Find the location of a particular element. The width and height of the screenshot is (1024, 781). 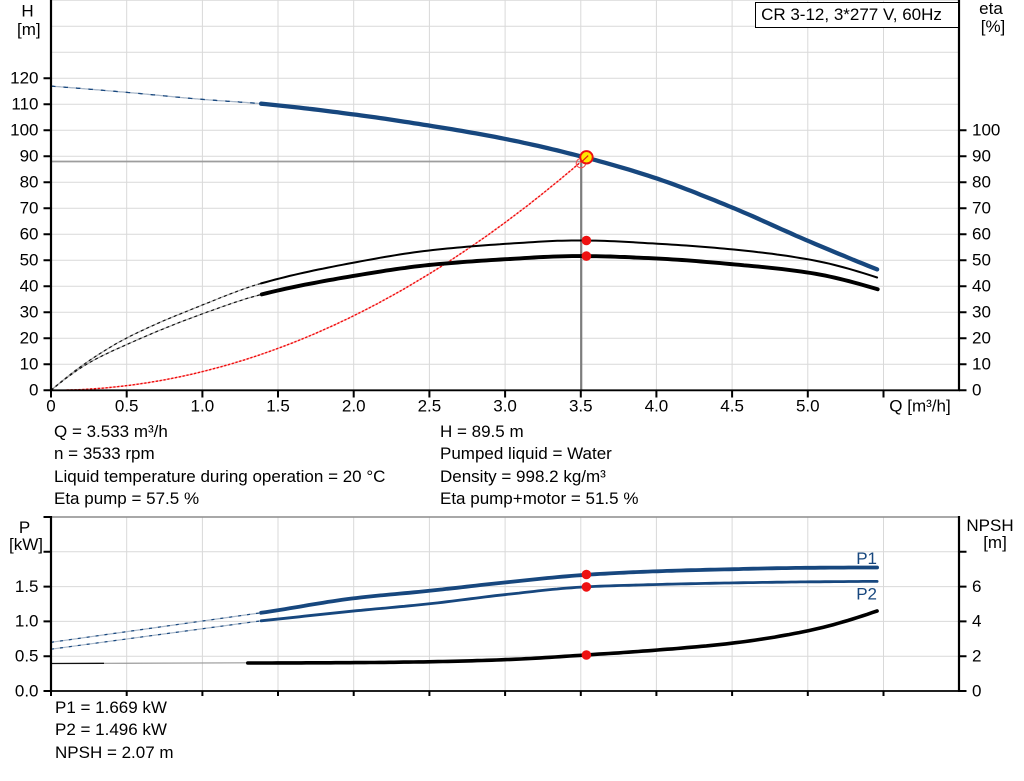

svg-text: 4.5 is located at coordinates (732, 406).